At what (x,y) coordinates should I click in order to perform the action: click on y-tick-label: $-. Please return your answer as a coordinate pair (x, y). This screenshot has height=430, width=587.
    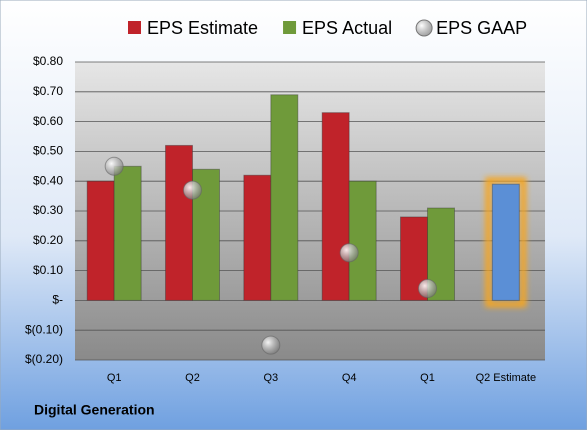
    Looking at the image, I should click on (57, 300).